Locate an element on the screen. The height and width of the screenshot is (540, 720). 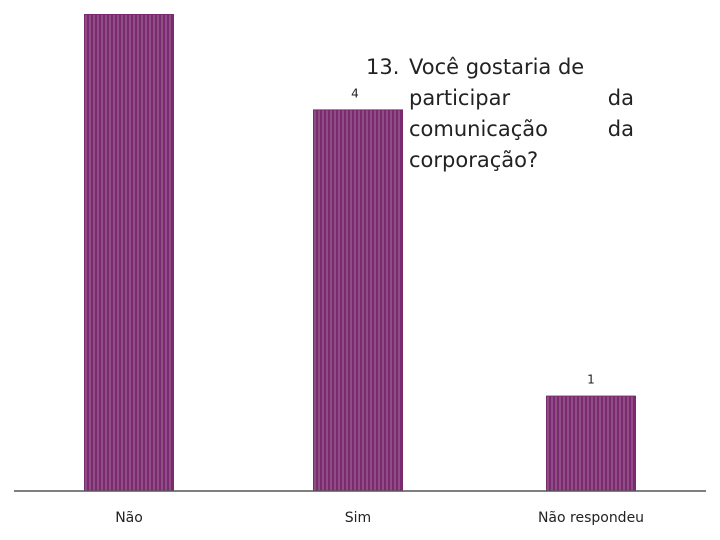
tick-label-0: Não is located at coordinates (129, 518).